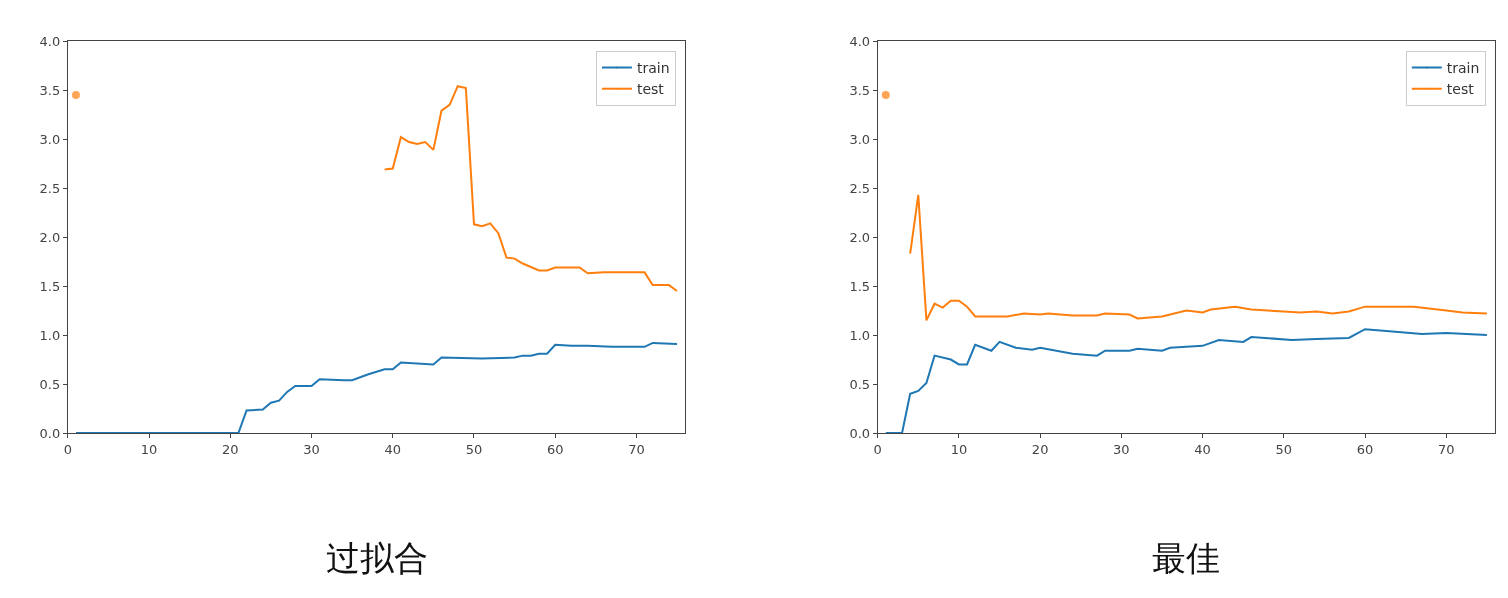  I want to click on text: 过拟合, so click(377, 558).